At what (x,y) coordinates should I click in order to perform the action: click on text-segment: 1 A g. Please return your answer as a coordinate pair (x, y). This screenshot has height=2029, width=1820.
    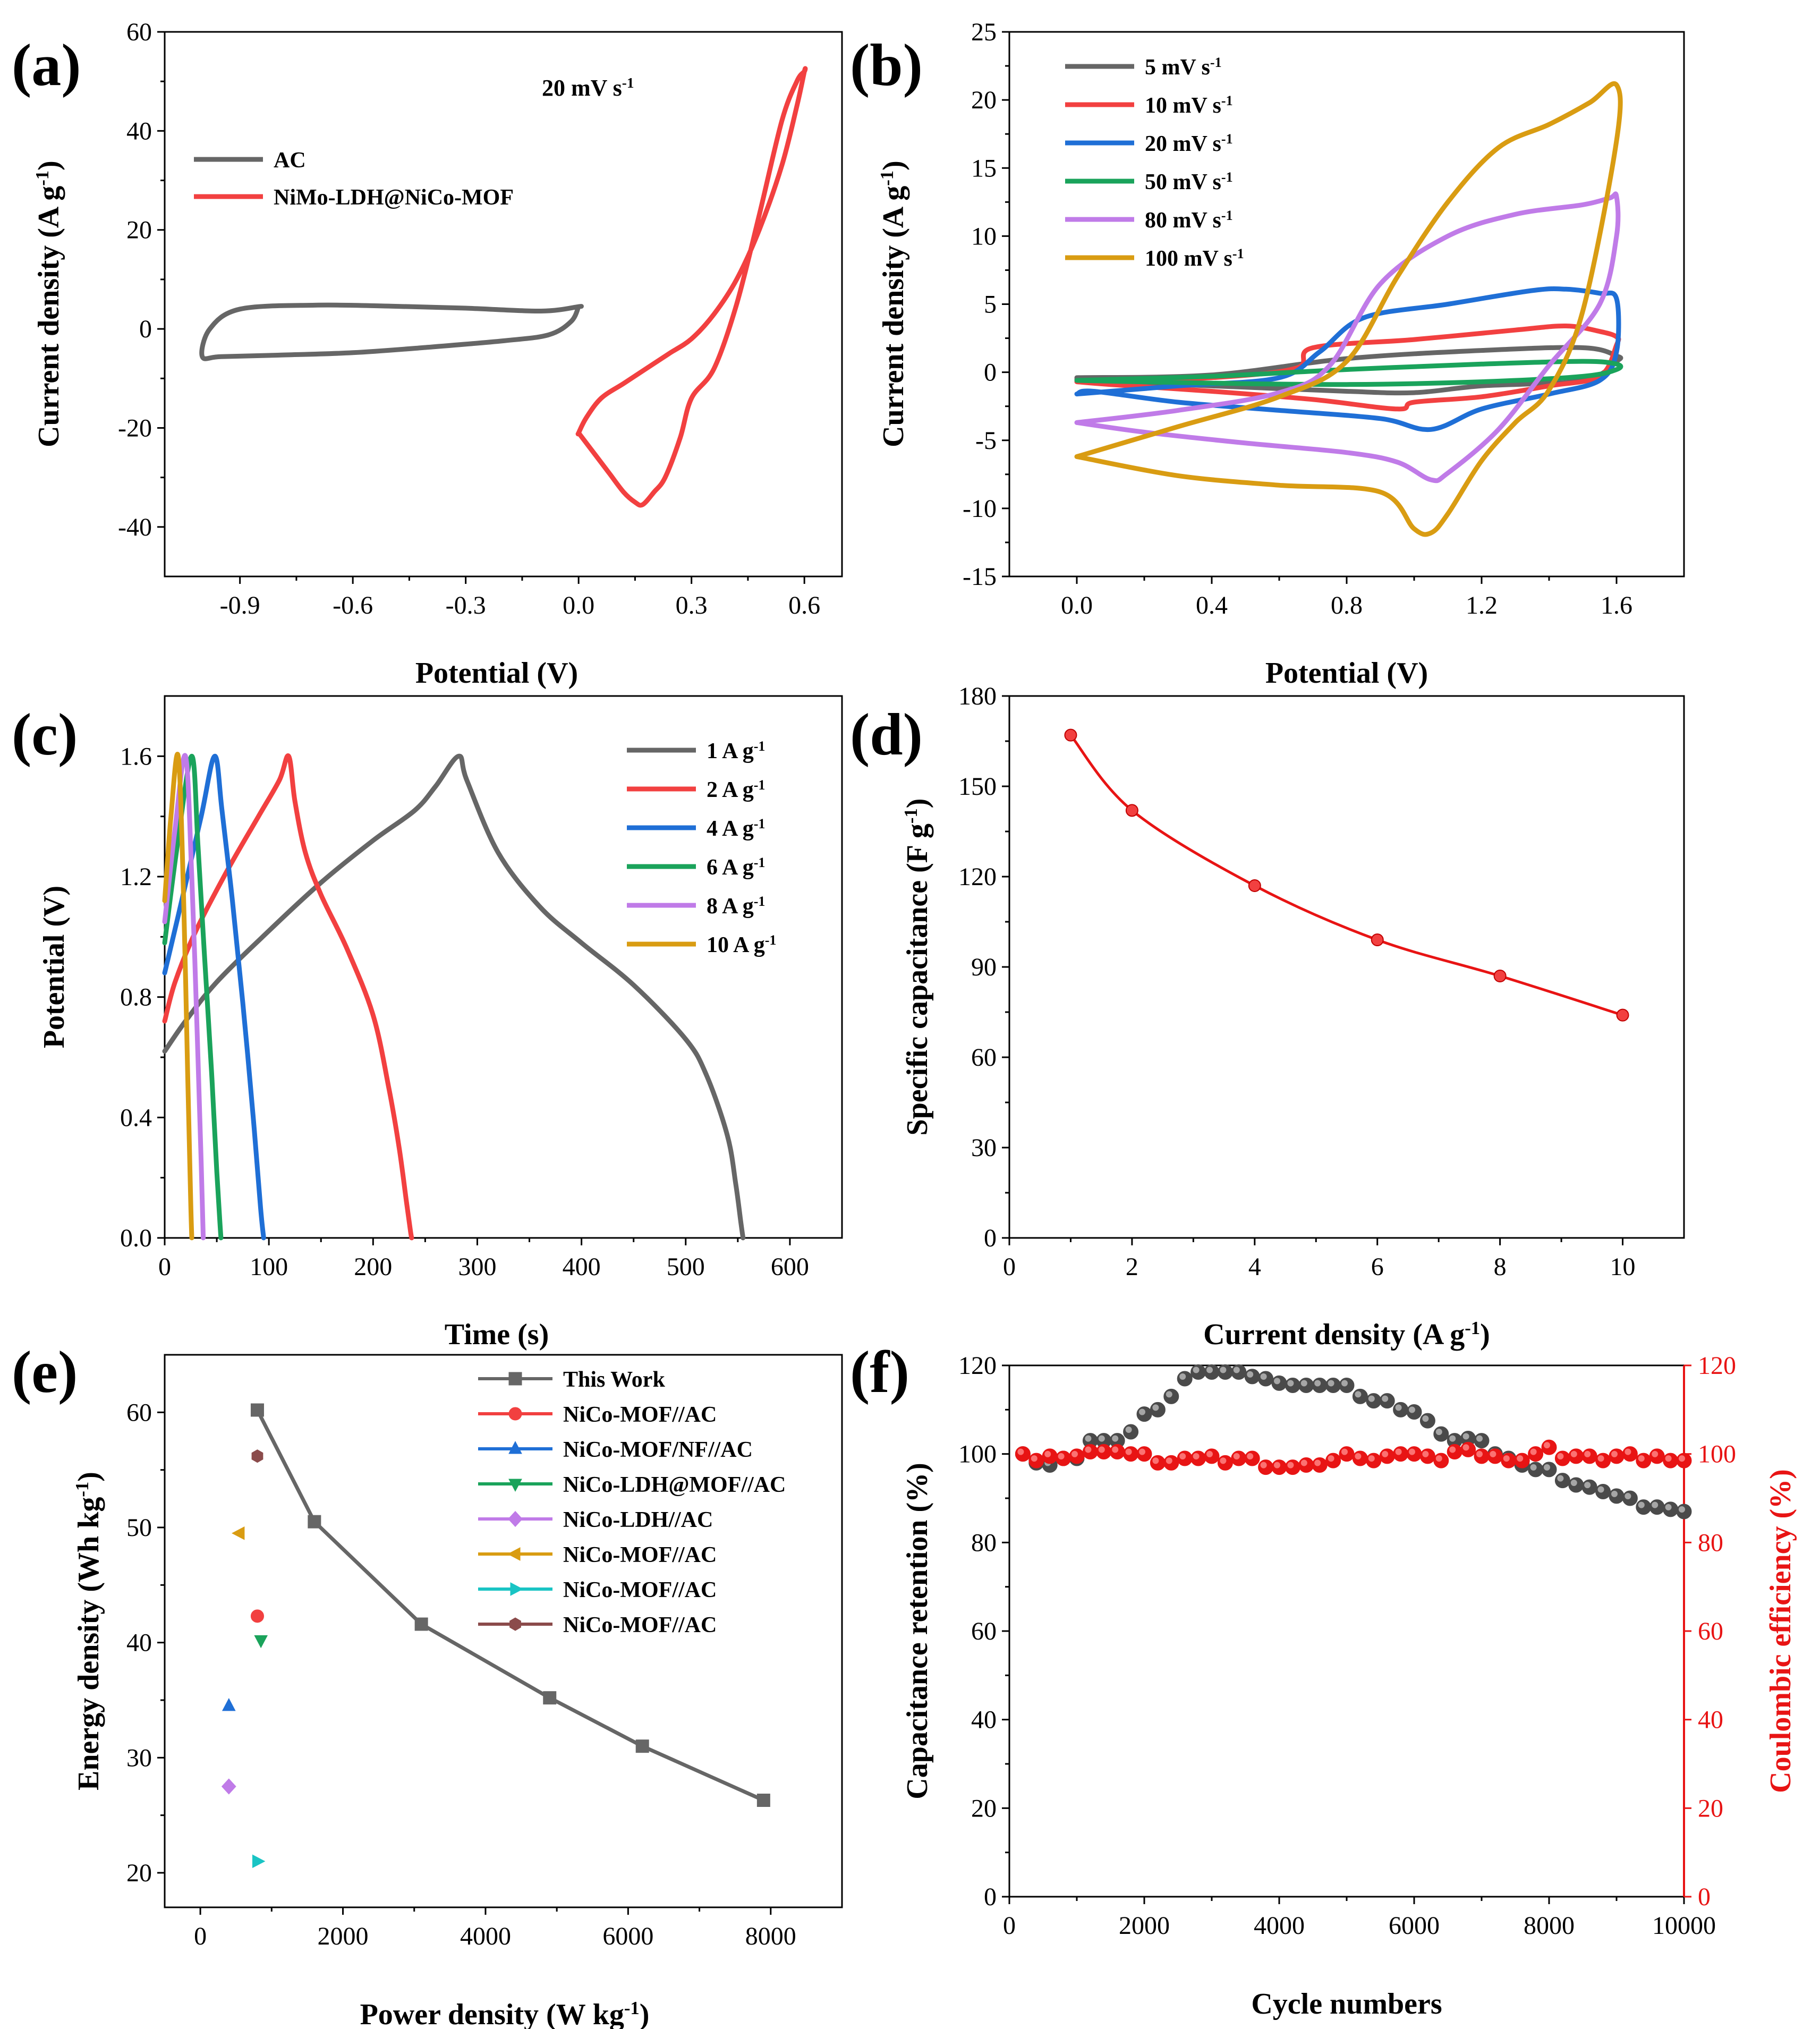
    Looking at the image, I should click on (730, 751).